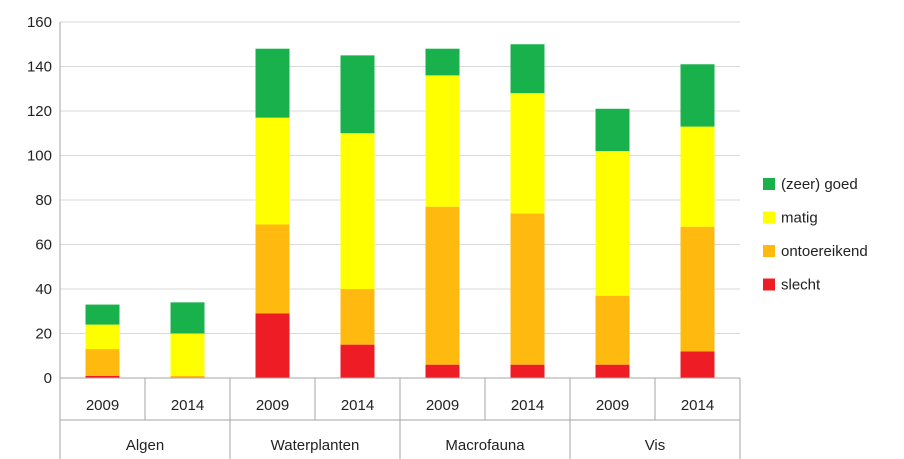 The width and height of the screenshot is (904, 459). What do you see at coordinates (799, 218) in the screenshot?
I see `legend-label: matig` at bounding box center [799, 218].